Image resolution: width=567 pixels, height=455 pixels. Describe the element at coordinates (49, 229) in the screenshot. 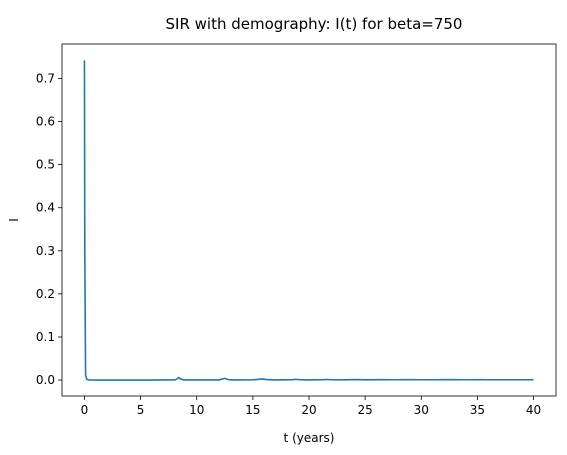

I see `y-axis: 0.0 0.1 0.2 0.3 0.4 0.5 0.6 0.7` at that location.